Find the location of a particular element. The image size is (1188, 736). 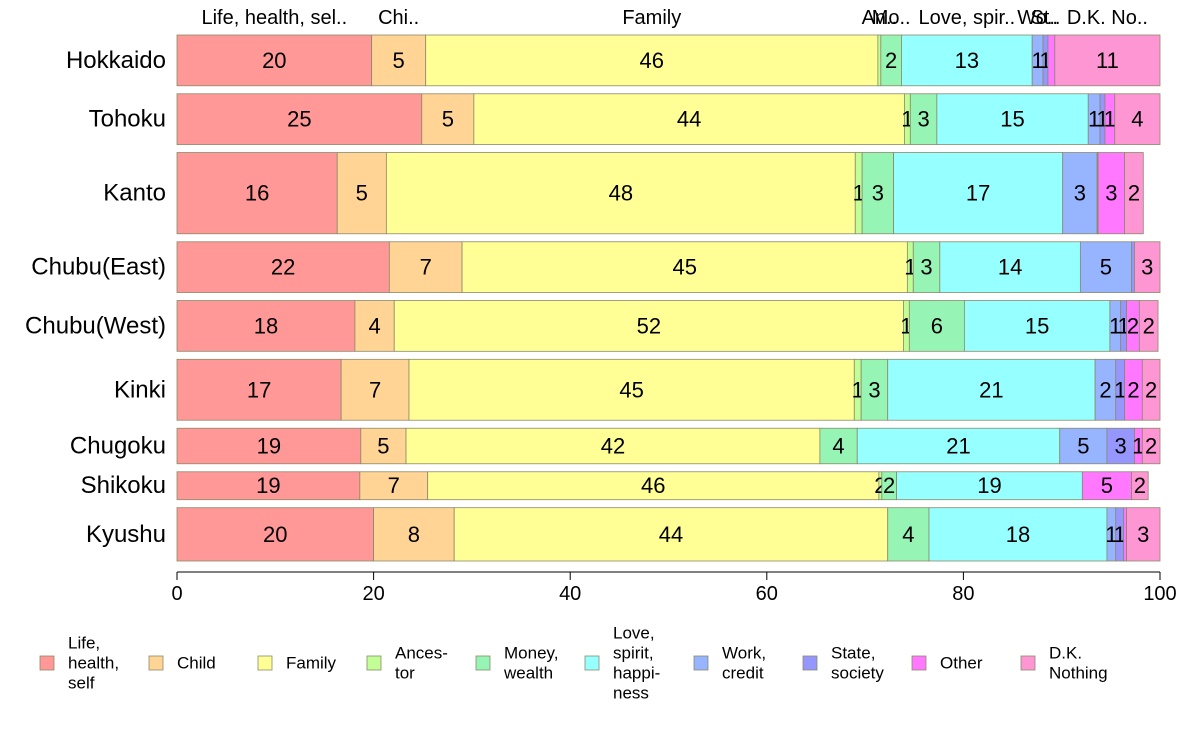

legend-label: tor is located at coordinates (405, 673).